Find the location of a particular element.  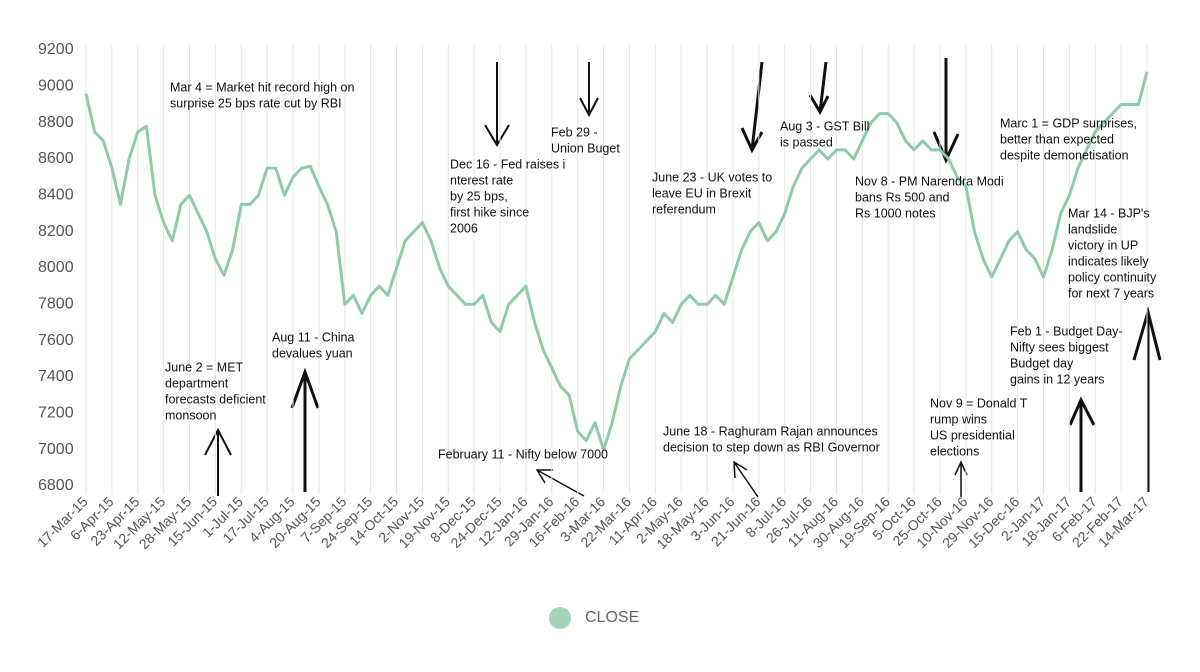

annotation: US presidential is located at coordinates (972, 435).